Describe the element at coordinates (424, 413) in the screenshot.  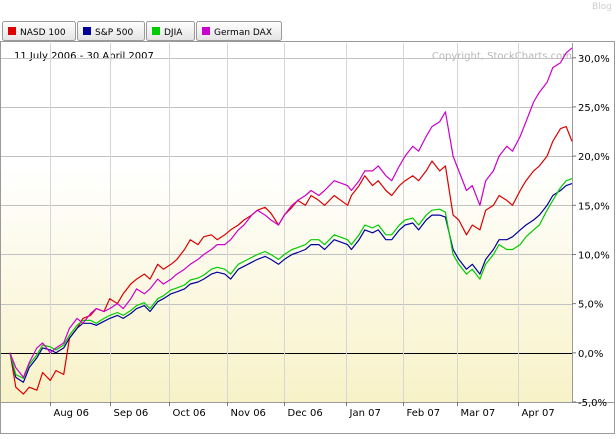
I see `x-tick-label: Feb 07` at that location.